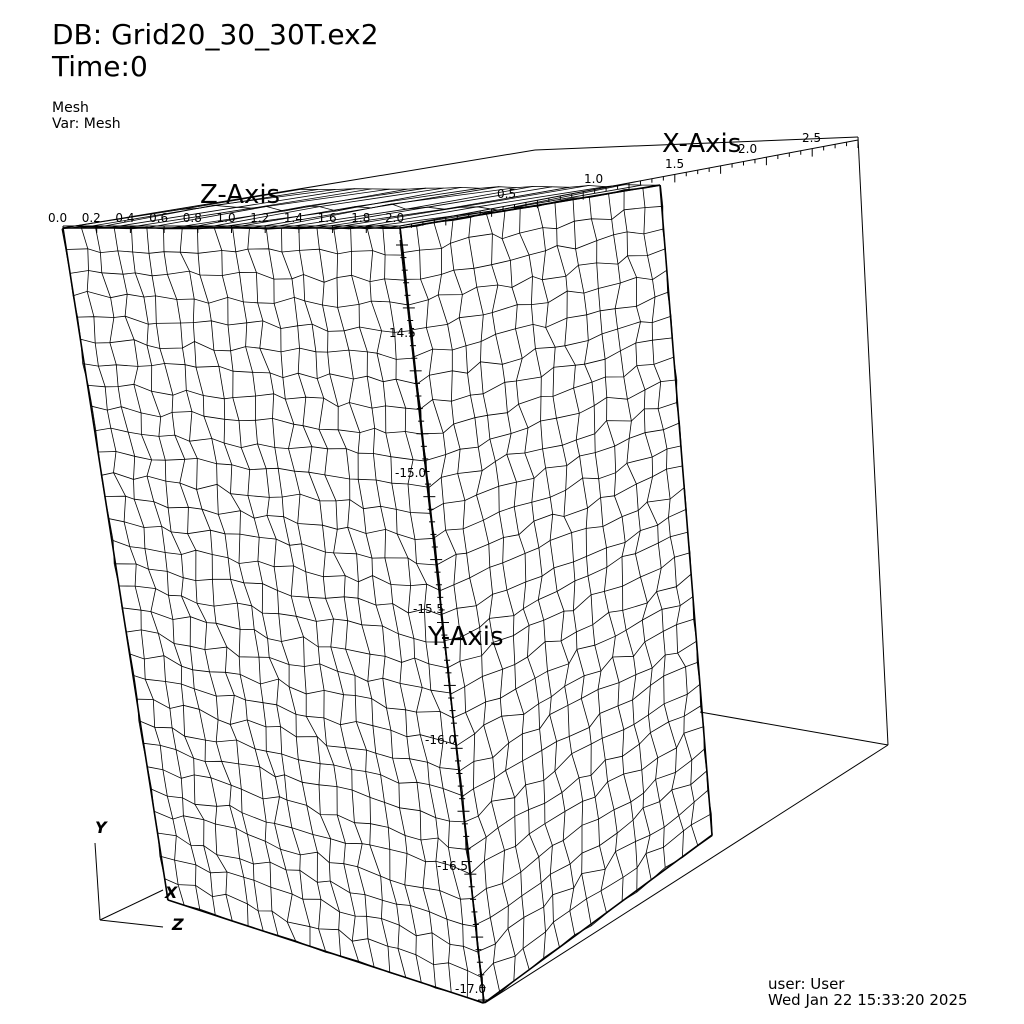 Image resolution: width=1024 pixels, height=1024 pixels. Describe the element at coordinates (97, 881) in the screenshot. I see `triad-y-line` at that location.